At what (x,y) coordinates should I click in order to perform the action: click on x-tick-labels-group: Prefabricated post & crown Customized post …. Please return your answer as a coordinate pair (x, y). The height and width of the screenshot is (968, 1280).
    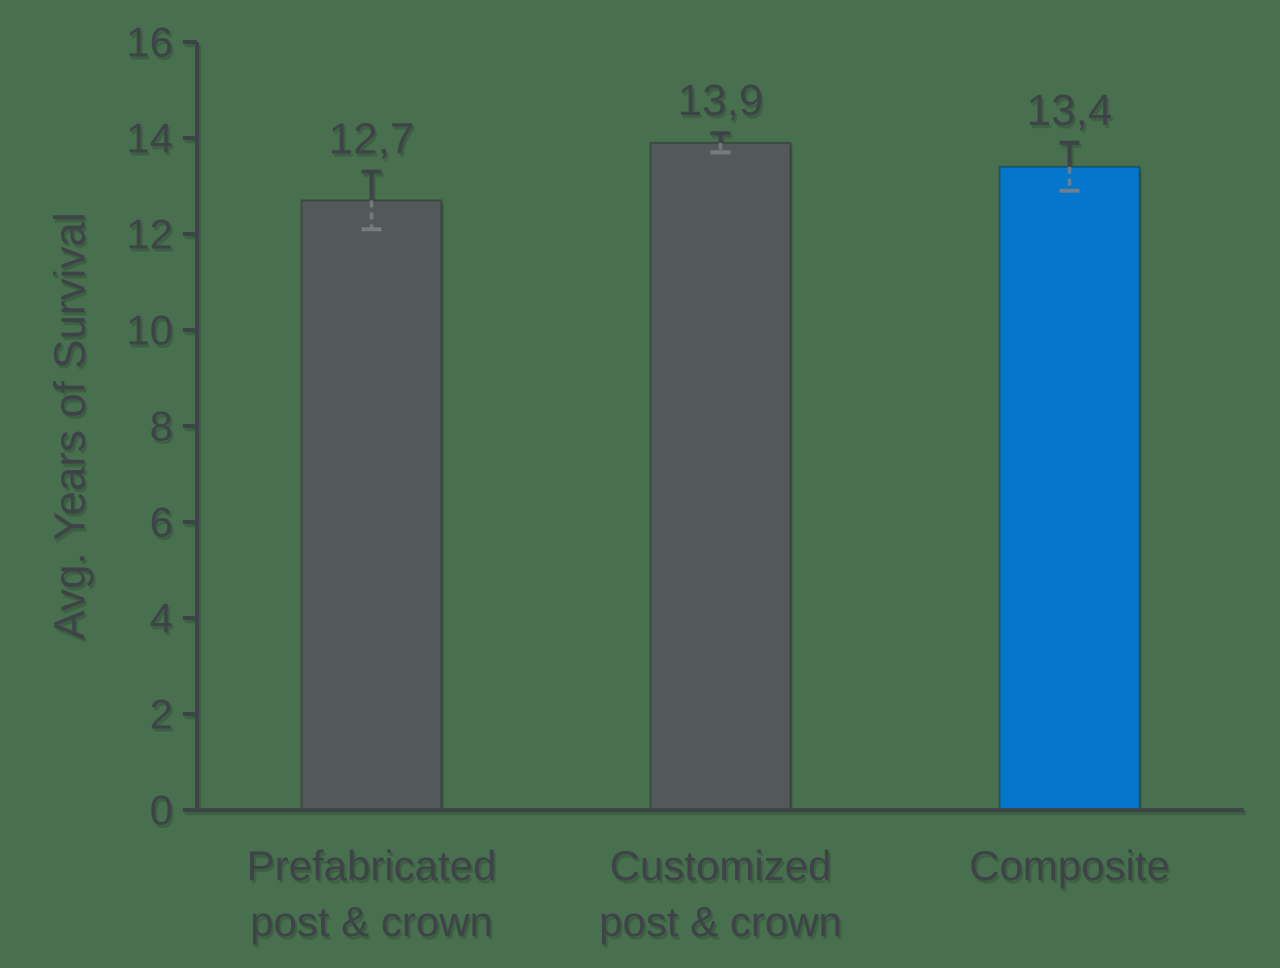
    Looking at the image, I should click on (708, 893).